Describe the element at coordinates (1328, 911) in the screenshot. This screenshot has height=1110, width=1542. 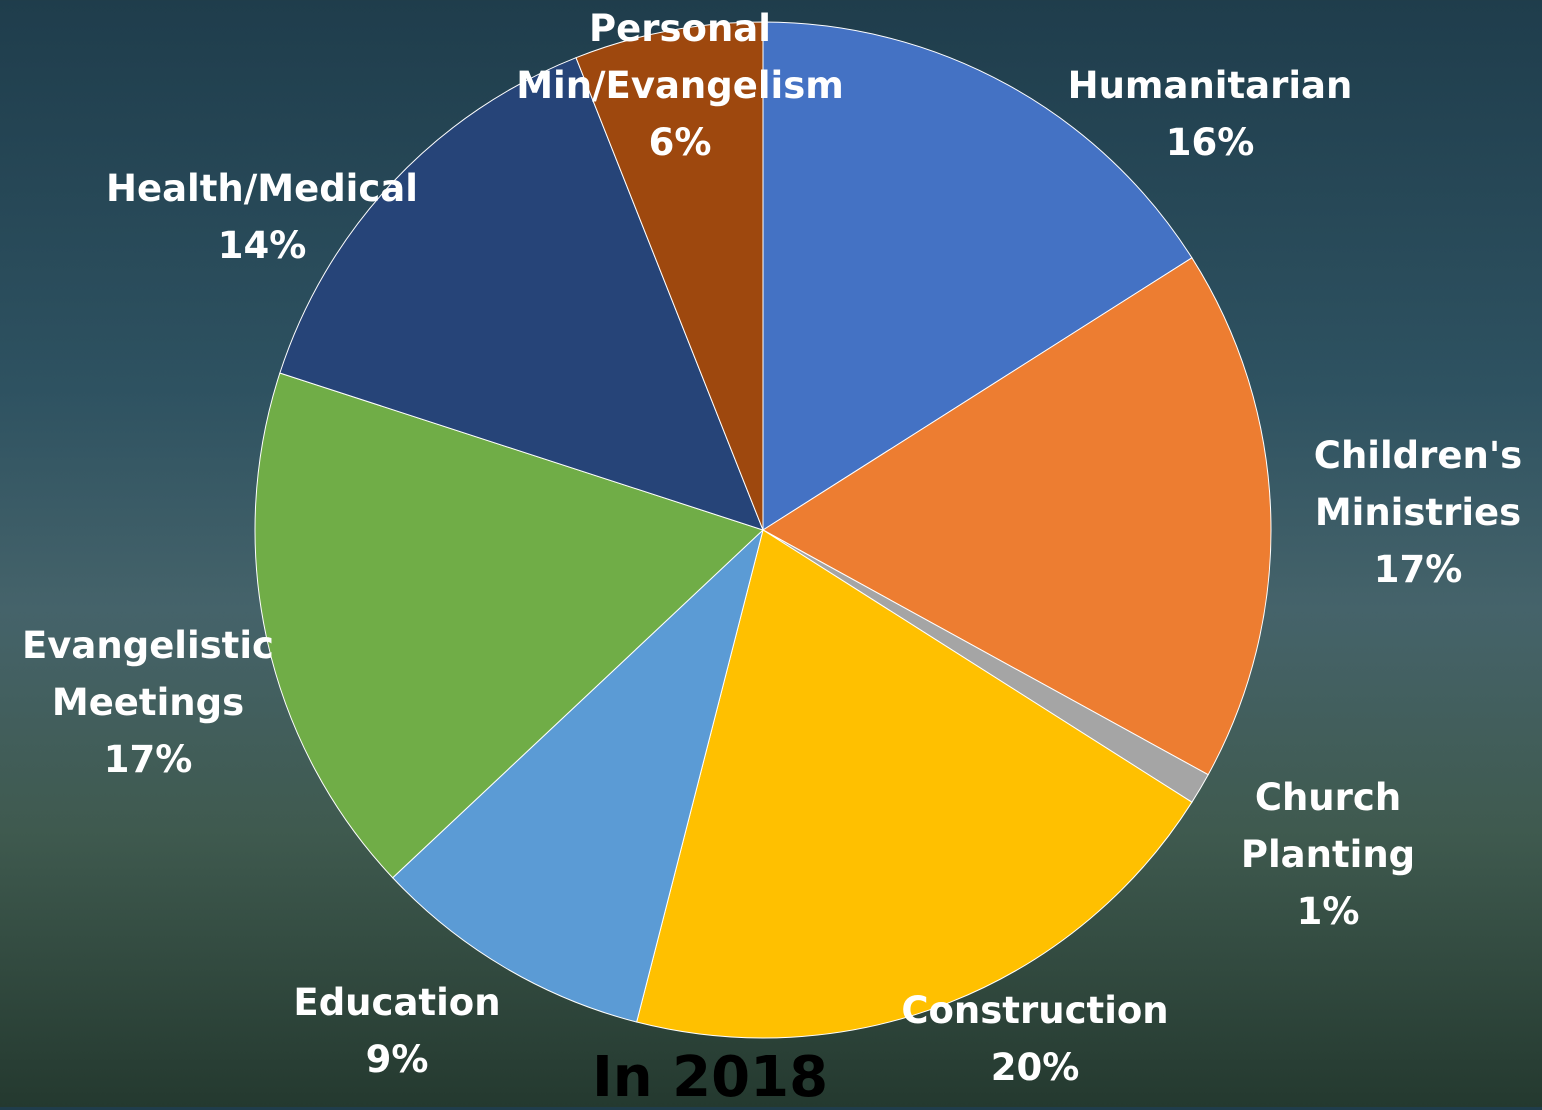
I see `value-label: 1%` at that location.